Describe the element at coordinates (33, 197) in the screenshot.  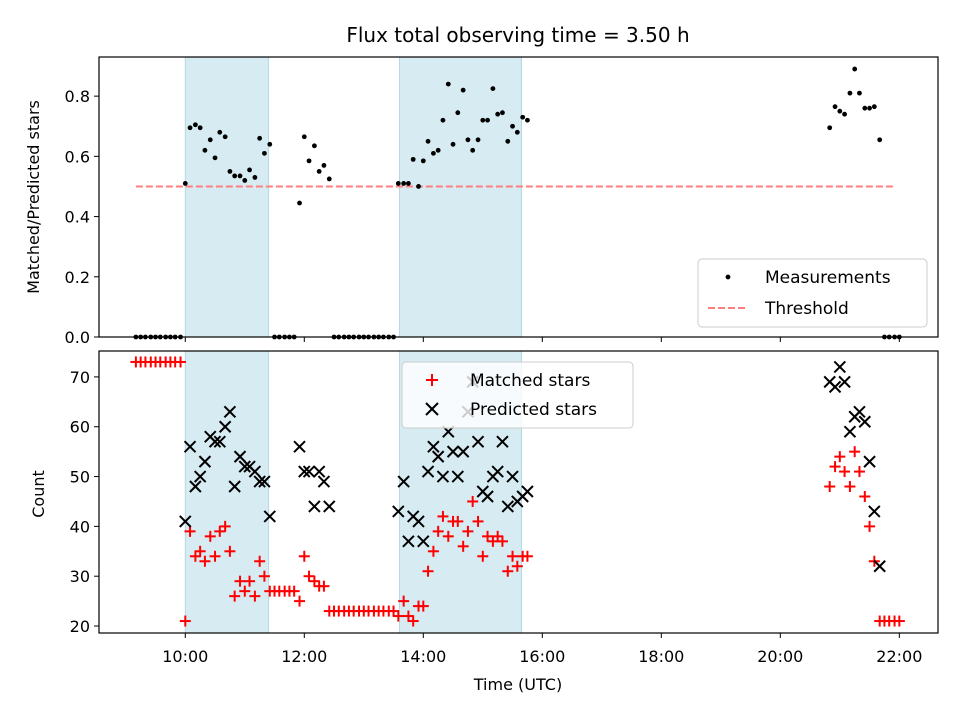
I see `ratio-y-axis-label: Matched/Predicted stars` at that location.